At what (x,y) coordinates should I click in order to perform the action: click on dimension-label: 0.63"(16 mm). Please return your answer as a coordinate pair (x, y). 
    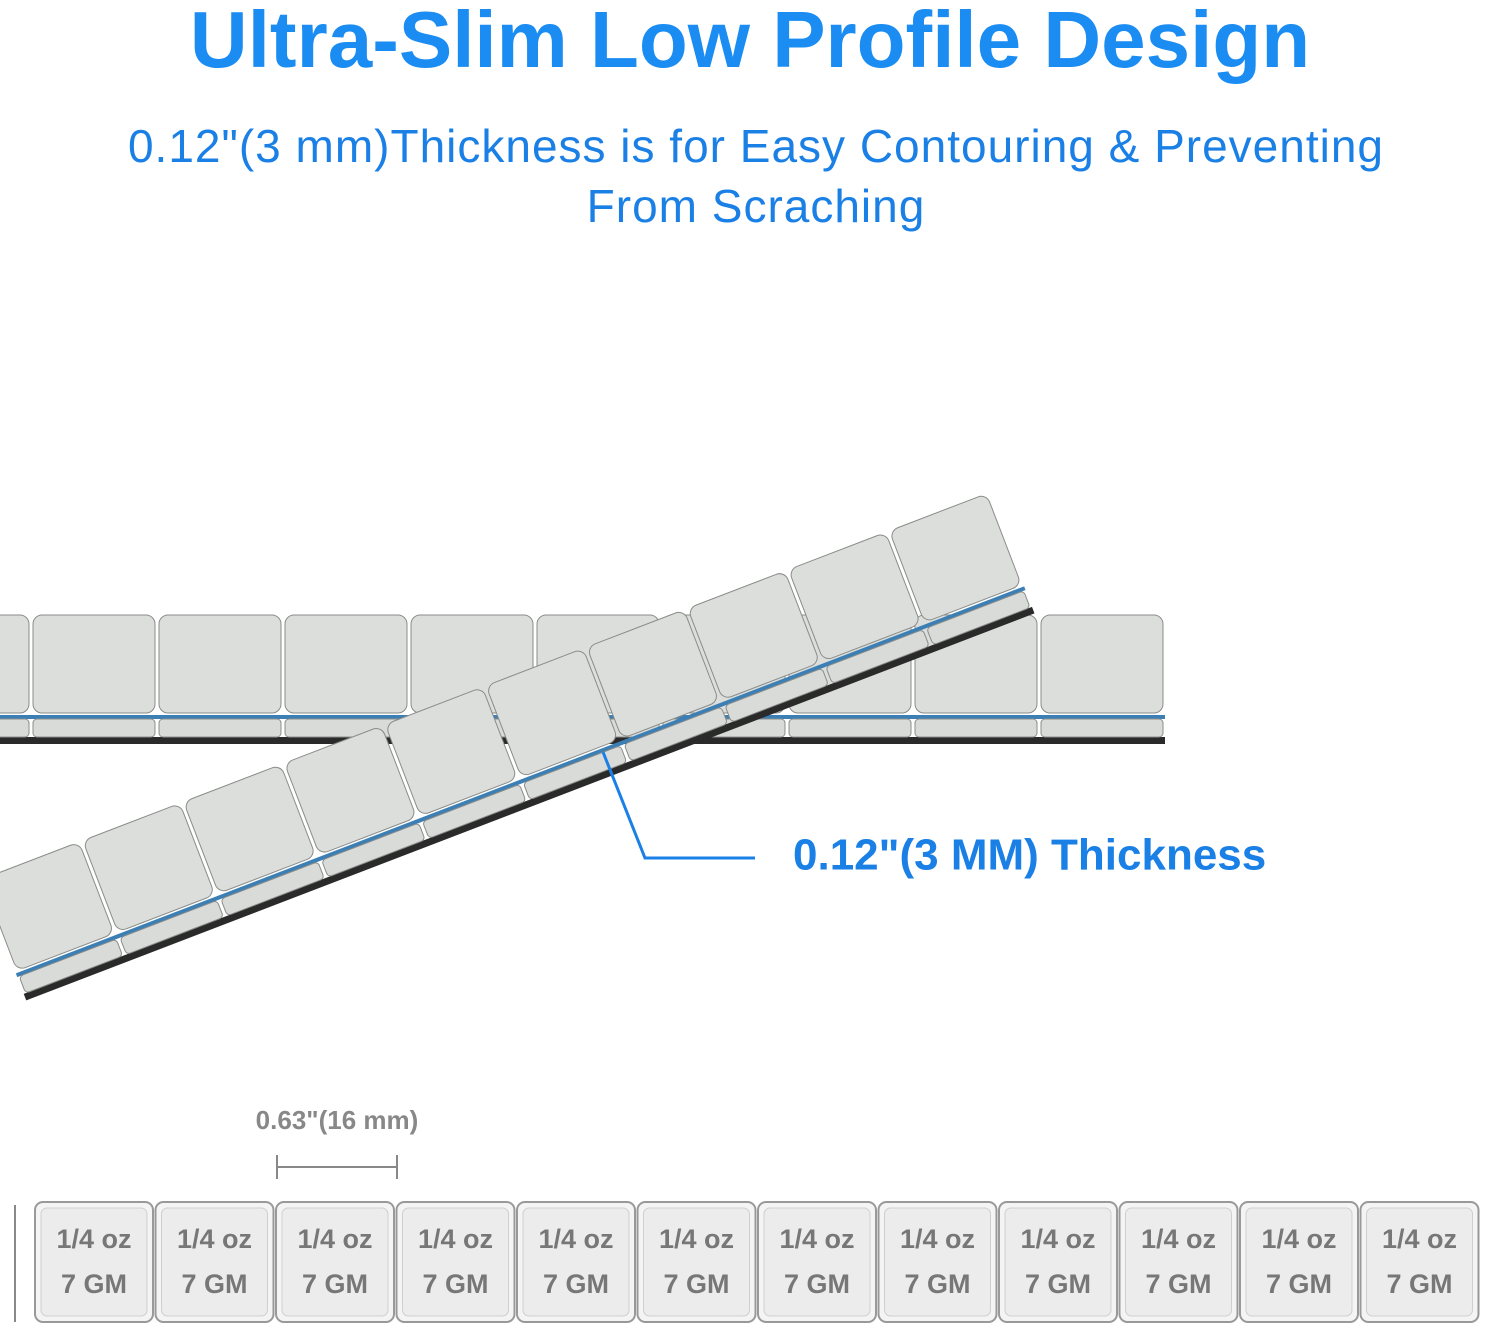
    Looking at the image, I should click on (337, 1120).